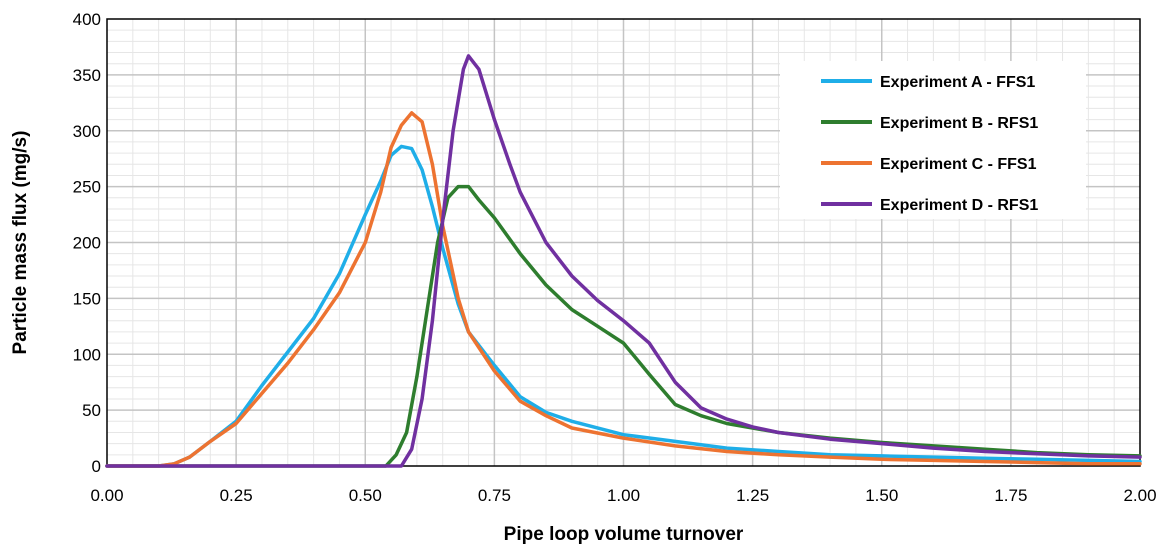 The width and height of the screenshot is (1163, 546). I want to click on legend-label: Experiment B - RFS1, so click(959, 123).